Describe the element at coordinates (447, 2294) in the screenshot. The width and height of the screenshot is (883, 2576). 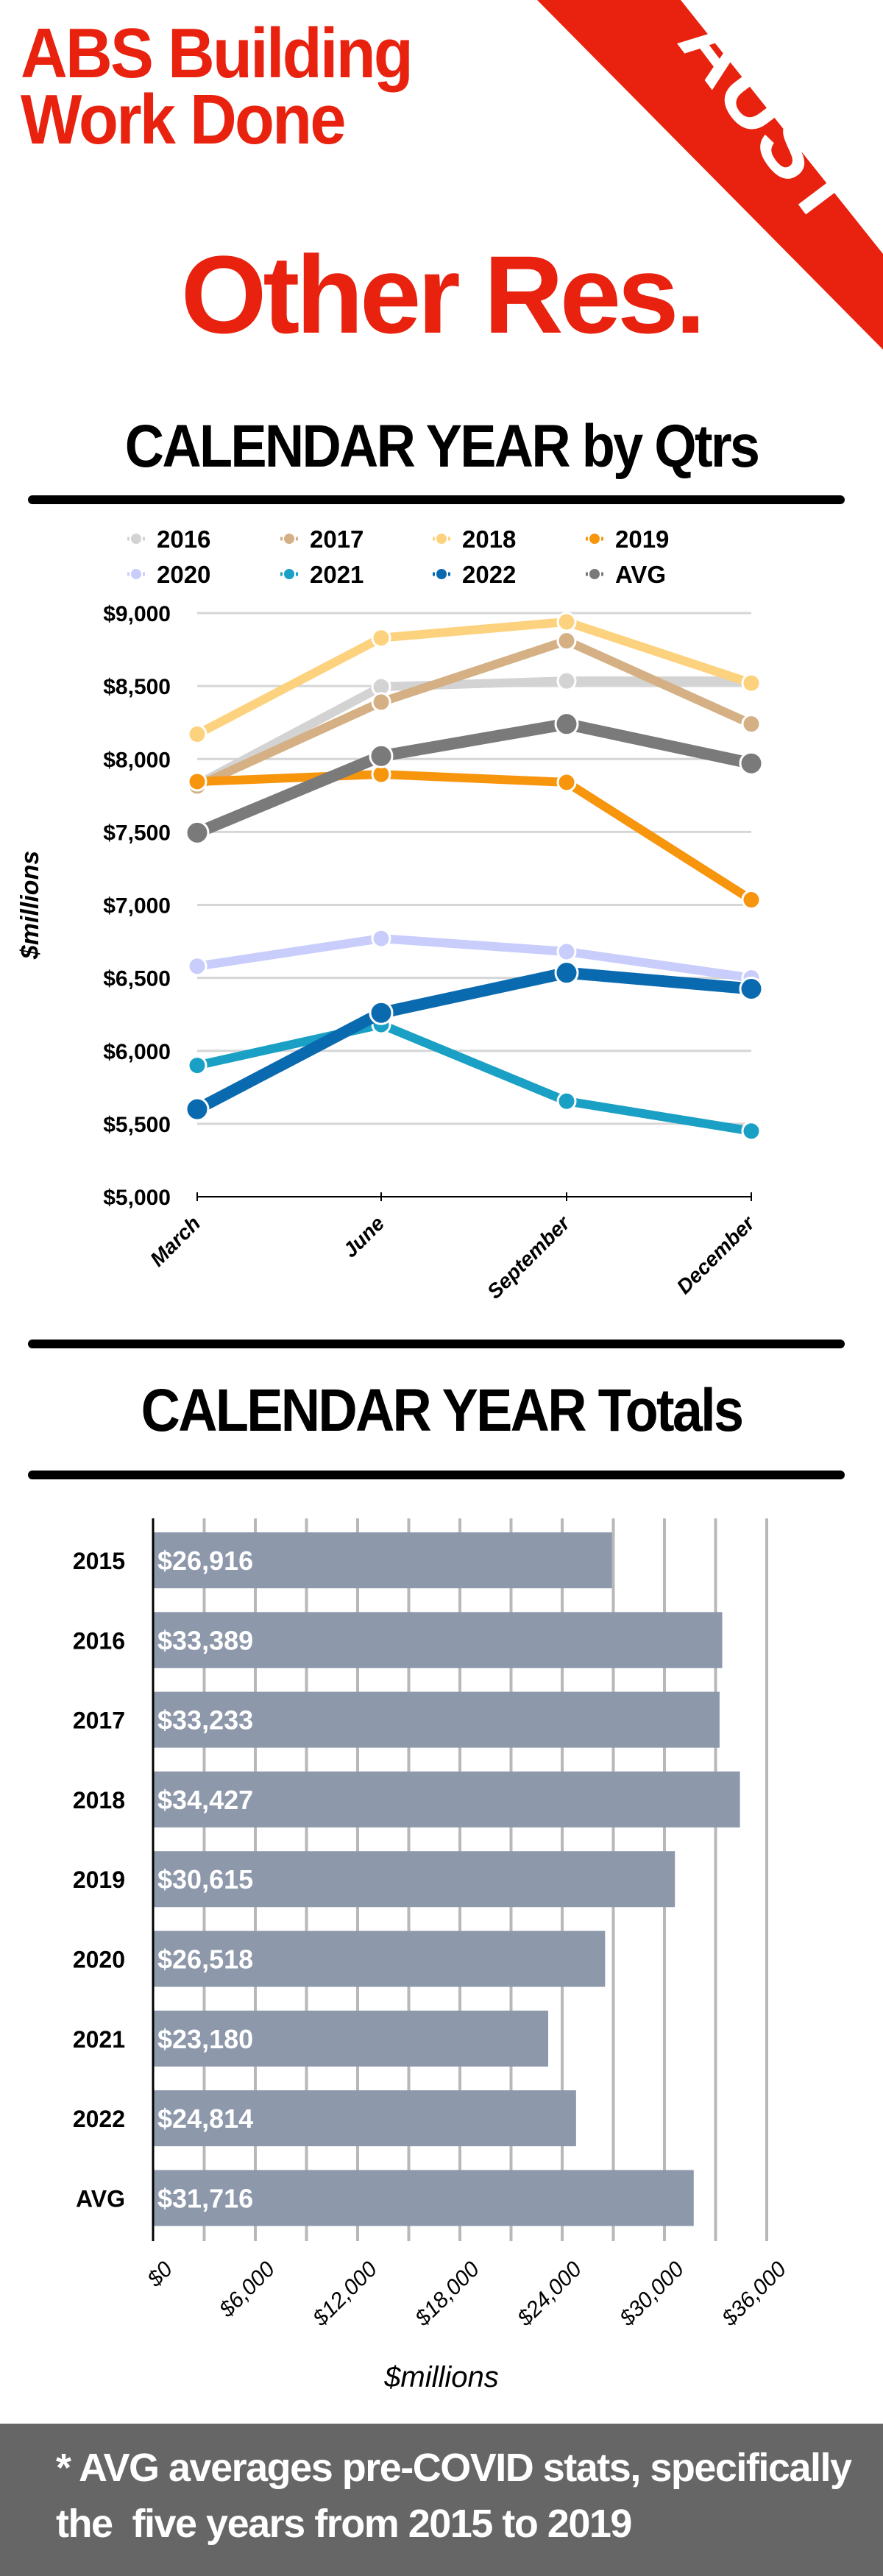
I see `x-tick-label: $18,000` at that location.